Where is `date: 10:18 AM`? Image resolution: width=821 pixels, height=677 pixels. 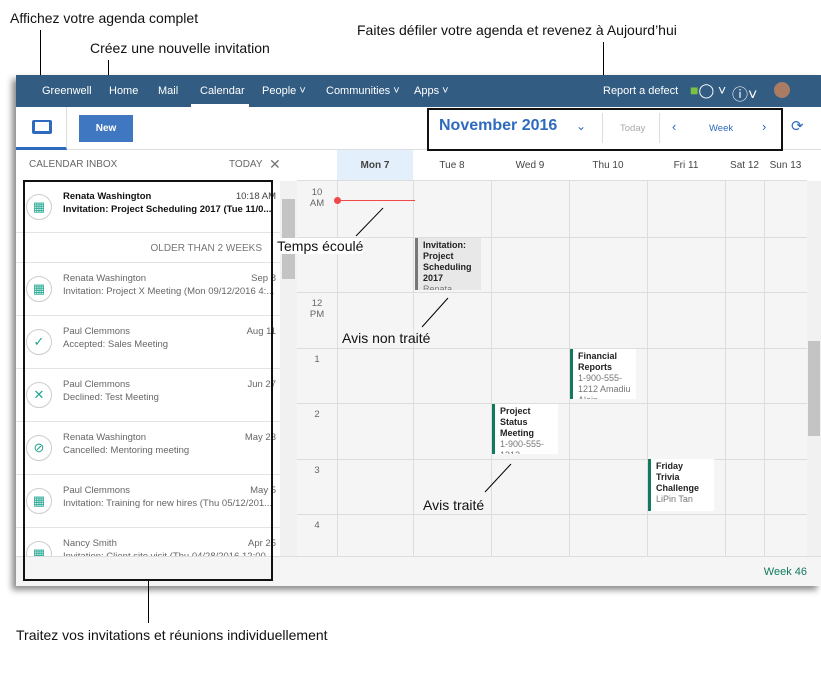 date: 10:18 AM is located at coordinates (255, 196).